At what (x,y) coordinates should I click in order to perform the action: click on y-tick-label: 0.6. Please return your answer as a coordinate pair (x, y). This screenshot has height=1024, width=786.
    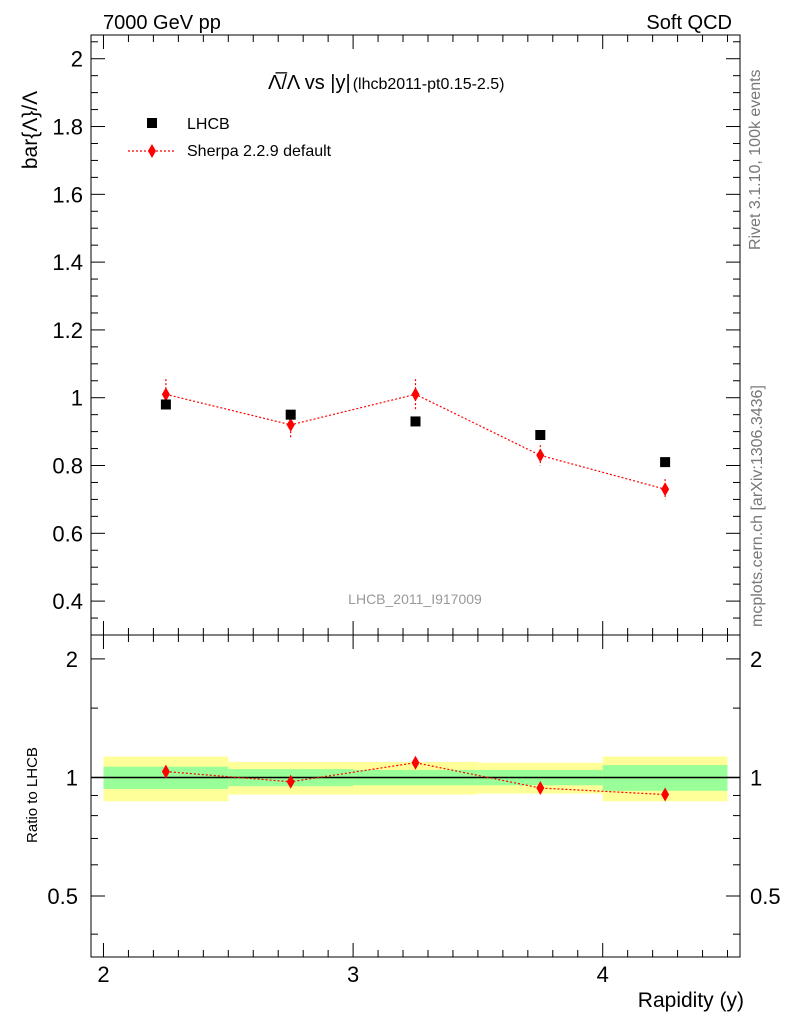
    Looking at the image, I should click on (67, 533).